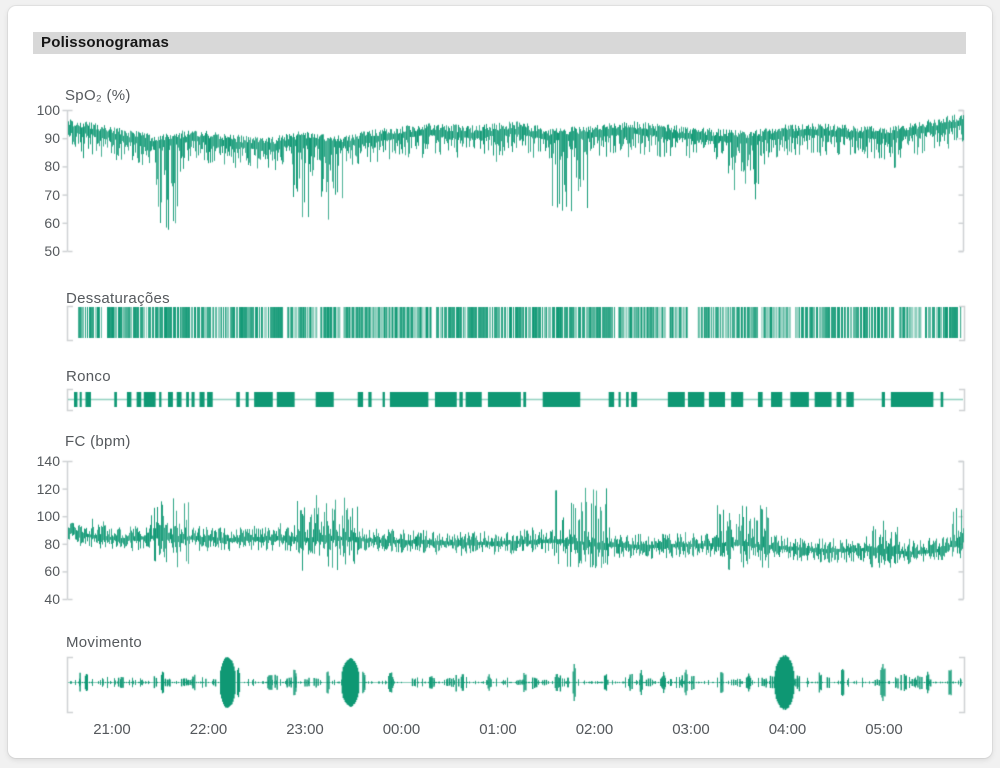 The width and height of the screenshot is (1000, 768). I want to click on time-tick-label: 01:00, so click(498, 729).